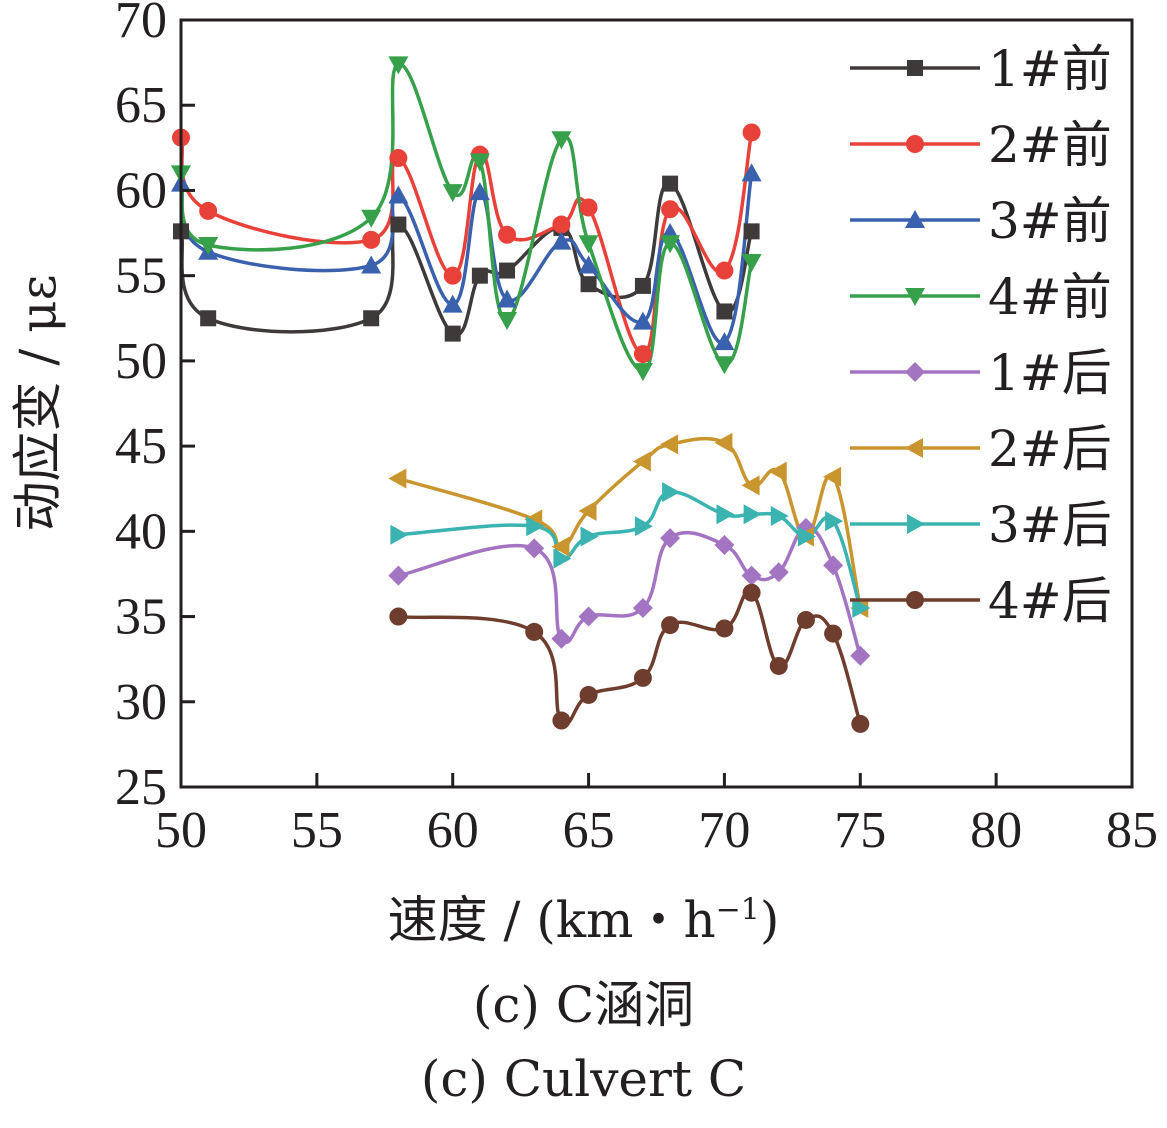 This screenshot has height=1128, width=1167. What do you see at coordinates (453, 830) in the screenshot?
I see `x-tick-label: 60` at bounding box center [453, 830].